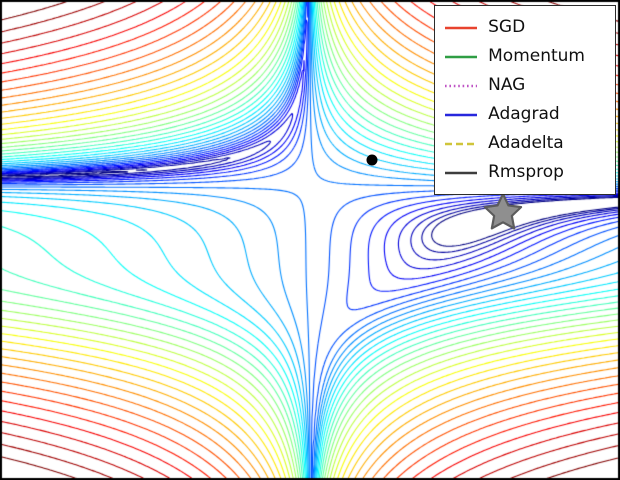 The height and width of the screenshot is (480, 620). Describe the element at coordinates (536, 56) in the screenshot. I see `legend-label: Momentum` at that location.